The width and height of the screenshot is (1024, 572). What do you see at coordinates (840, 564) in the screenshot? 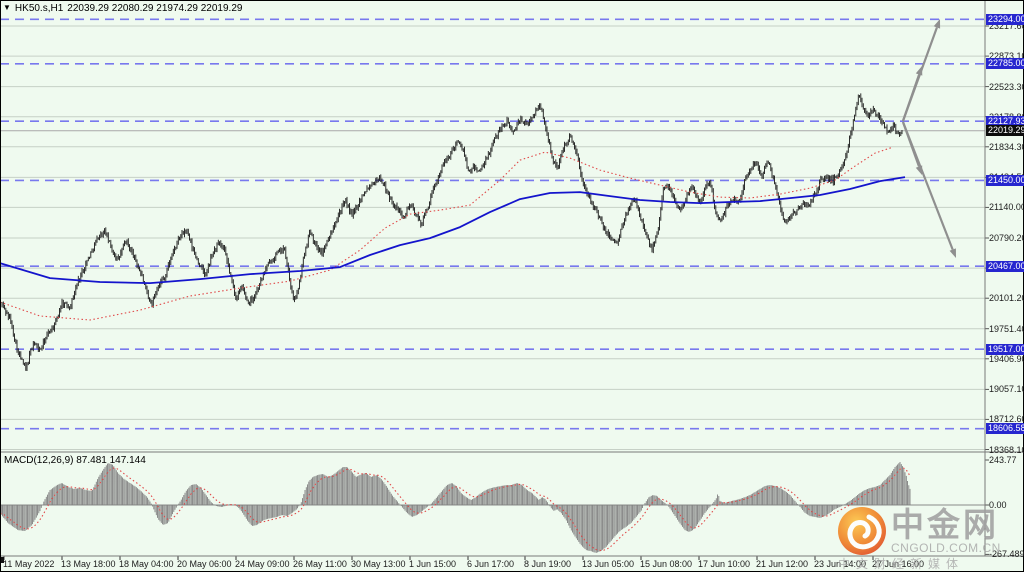
I see `time-axis-label: 23 Jun 14:00` at bounding box center [840, 564].